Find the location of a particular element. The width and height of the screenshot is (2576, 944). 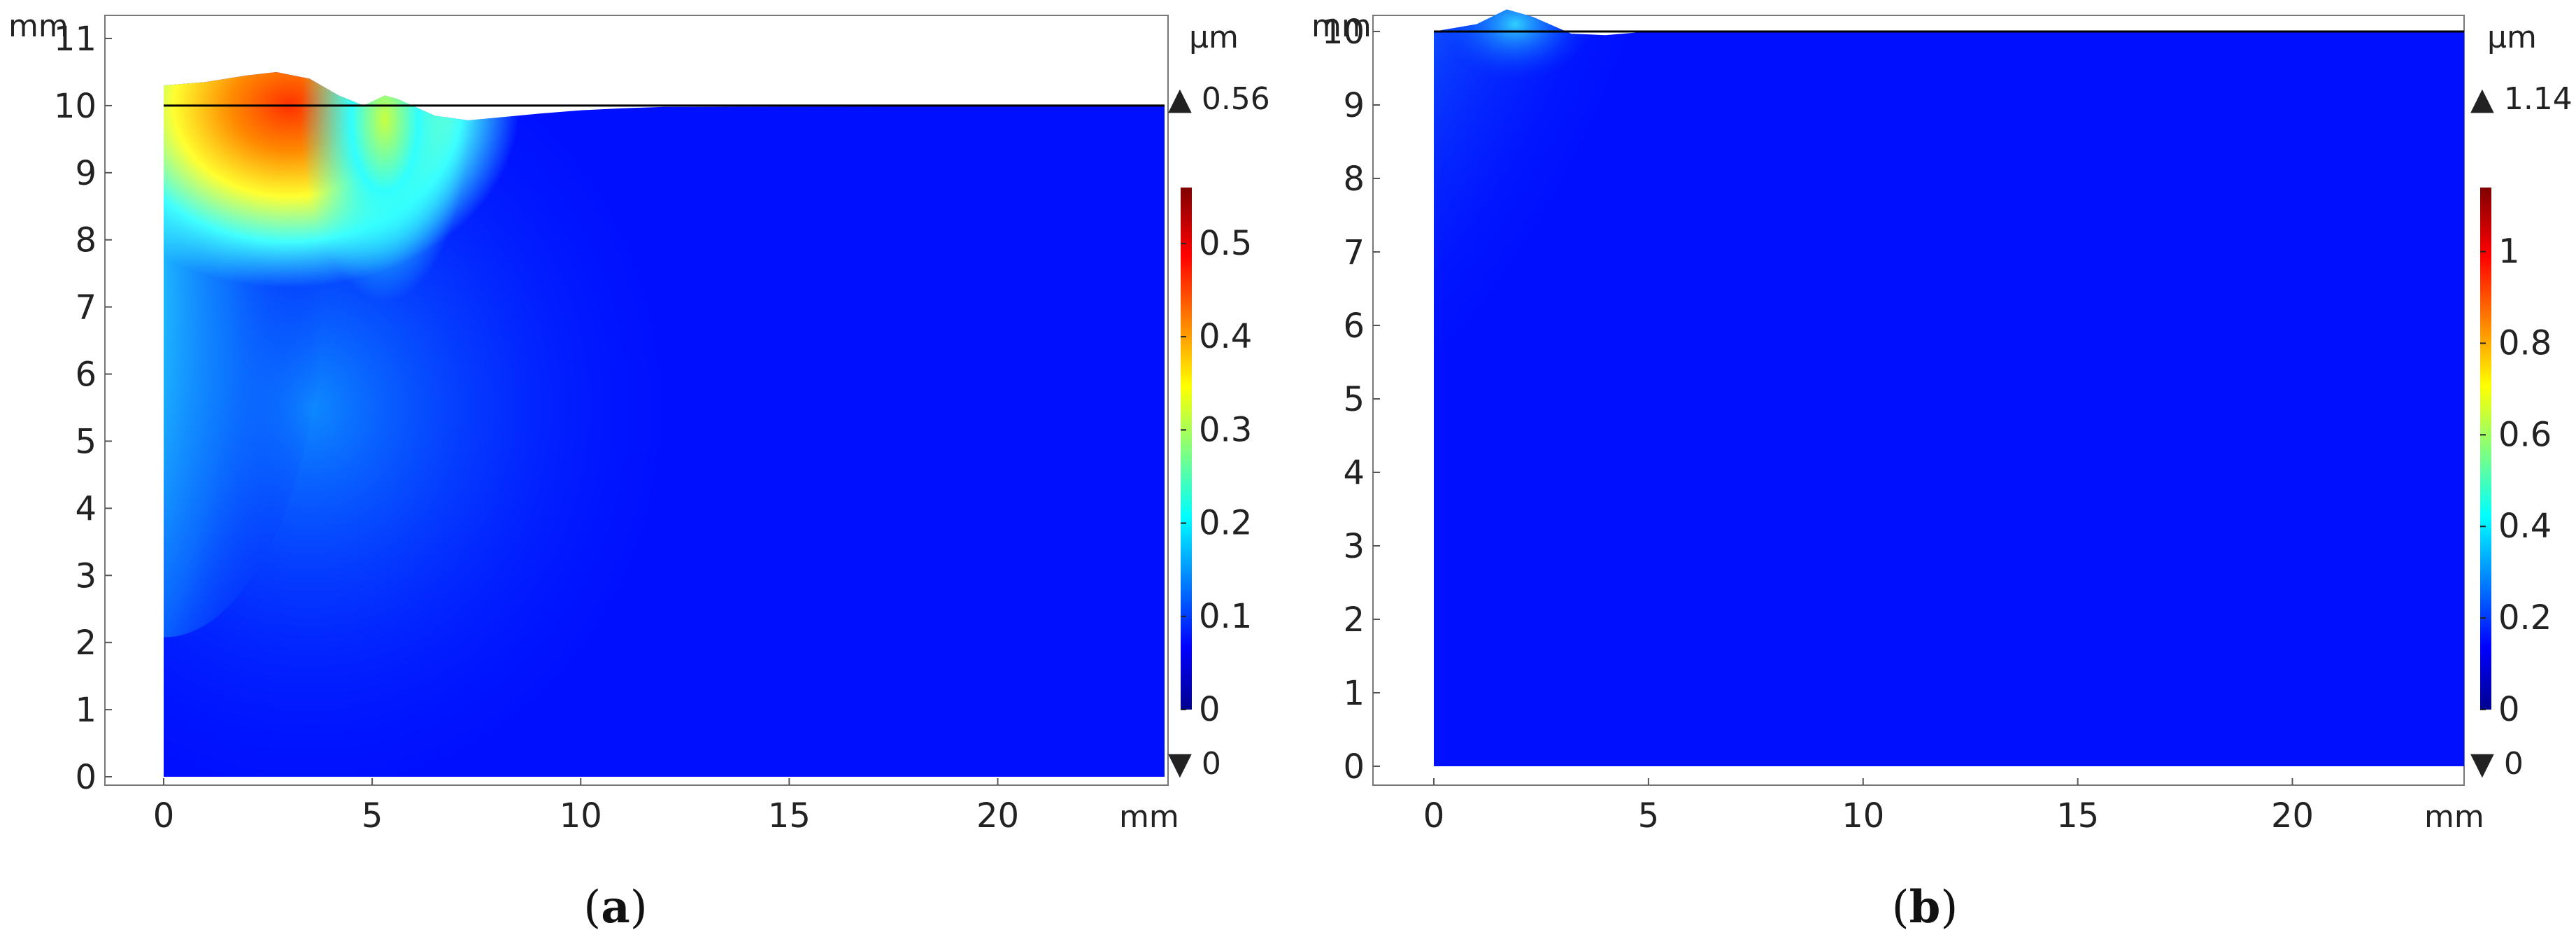

colorbar-min-b: ▼ 0 is located at coordinates (2497, 764).